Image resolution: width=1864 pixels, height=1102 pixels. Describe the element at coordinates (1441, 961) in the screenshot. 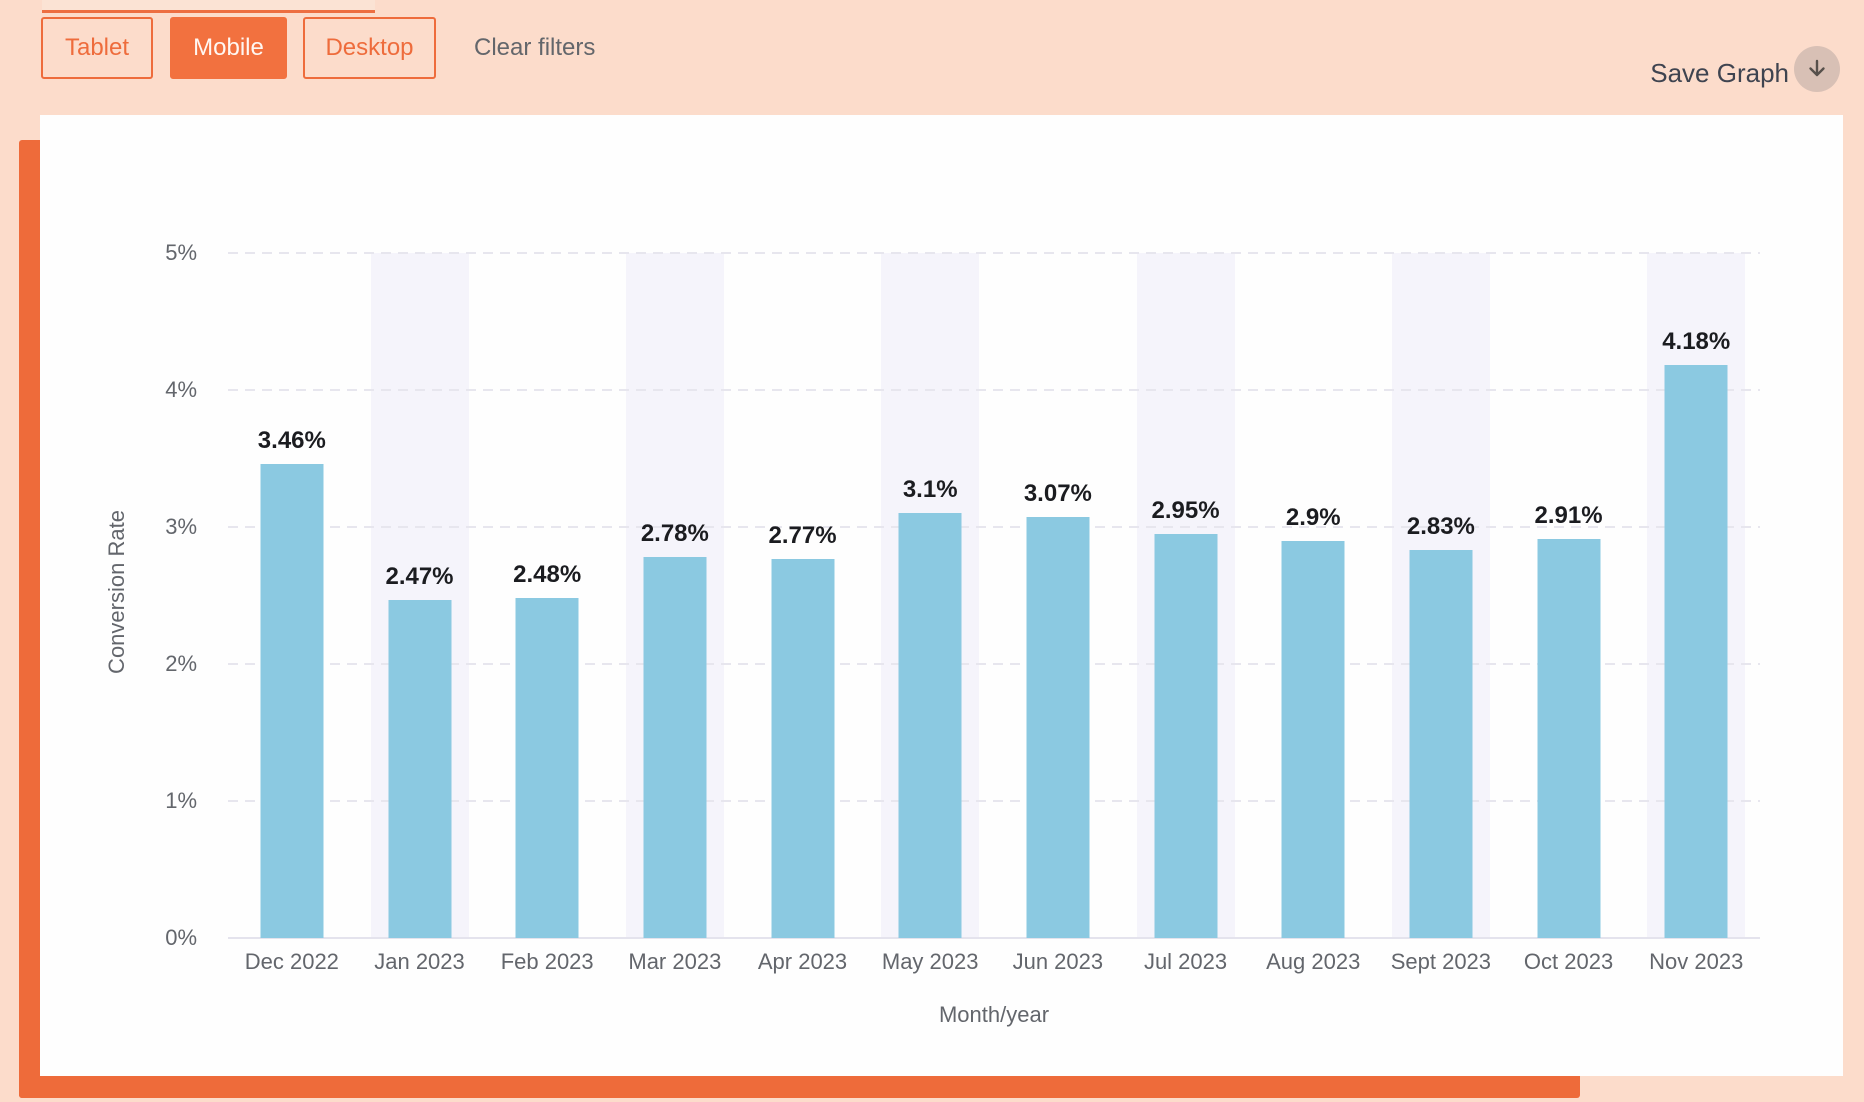

I see `x-tick-label: Sept 2023` at that location.